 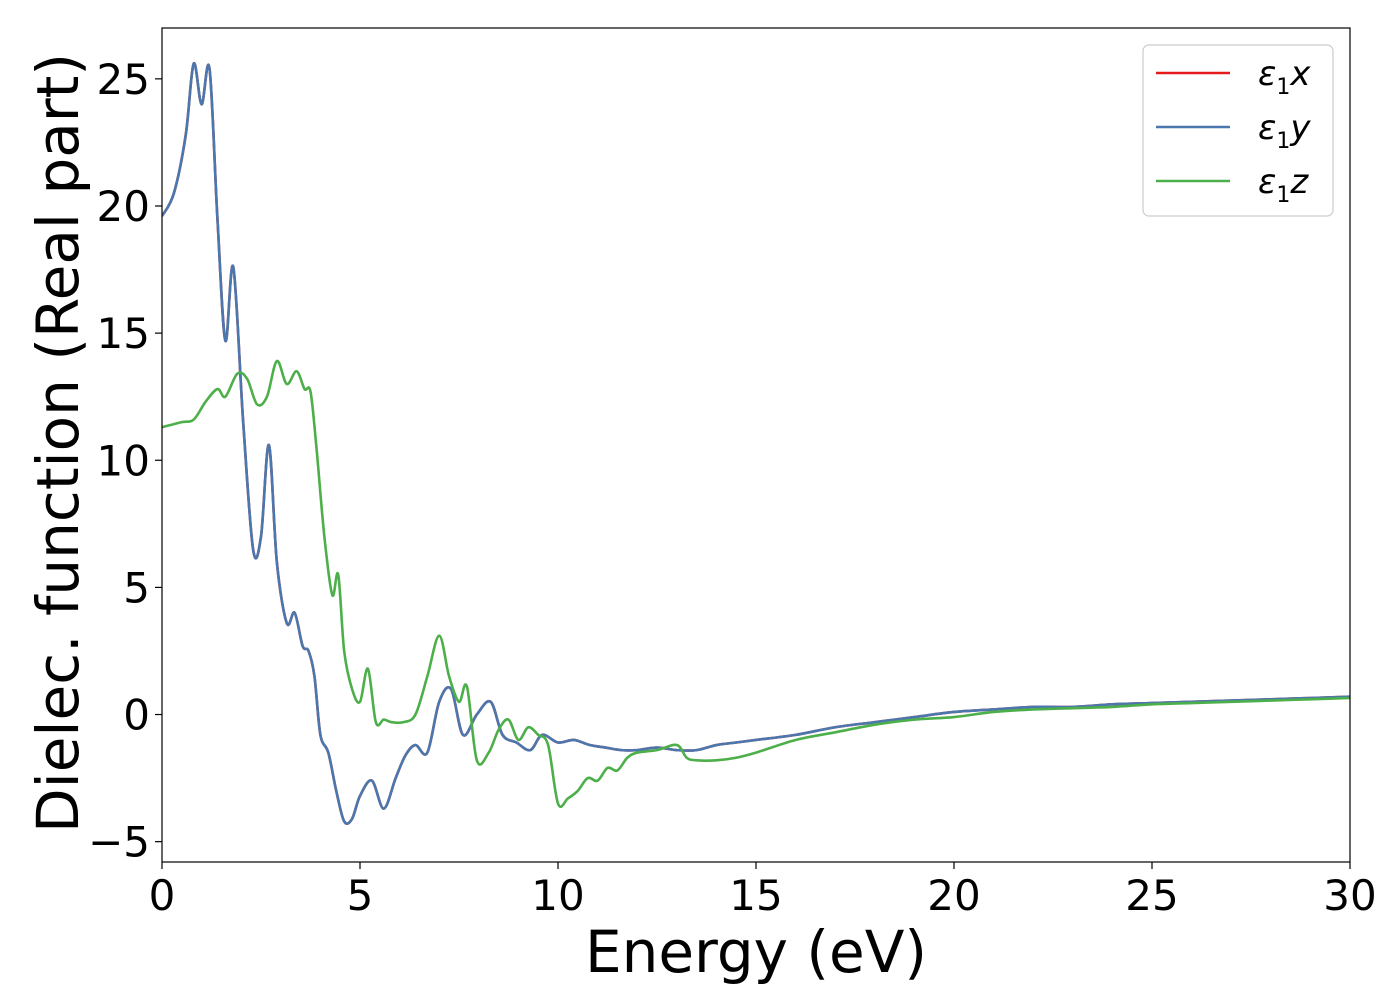 I want to click on x-tick-label: 5, so click(x=360, y=895).